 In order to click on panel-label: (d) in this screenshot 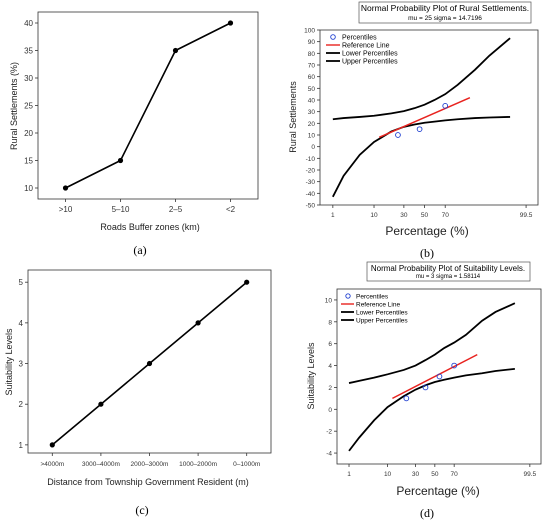, I will do `click(427, 513)`.